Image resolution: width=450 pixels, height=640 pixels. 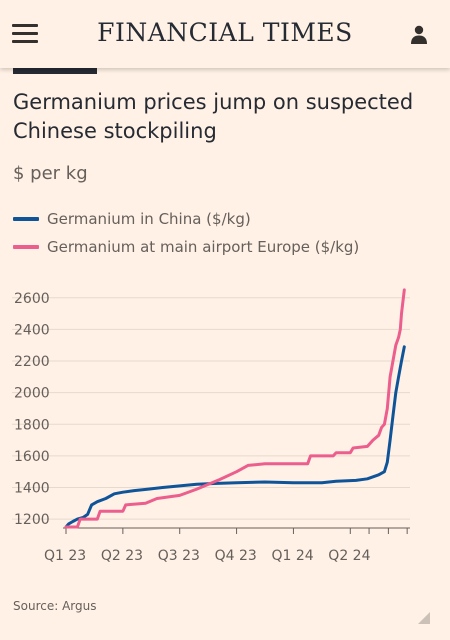 I want to click on legend-item-china: Germanium in China ($/kg), so click(x=186, y=219).